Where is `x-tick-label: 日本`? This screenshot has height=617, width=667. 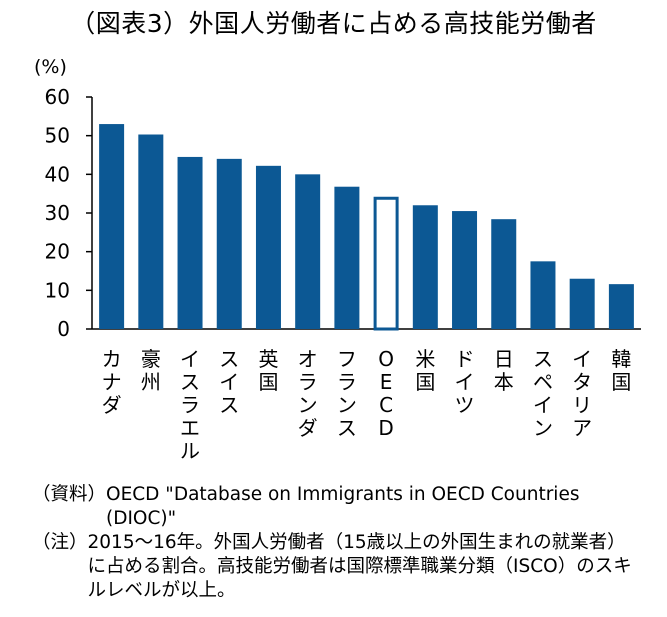 x-tick-label: 日本 is located at coordinates (504, 370).